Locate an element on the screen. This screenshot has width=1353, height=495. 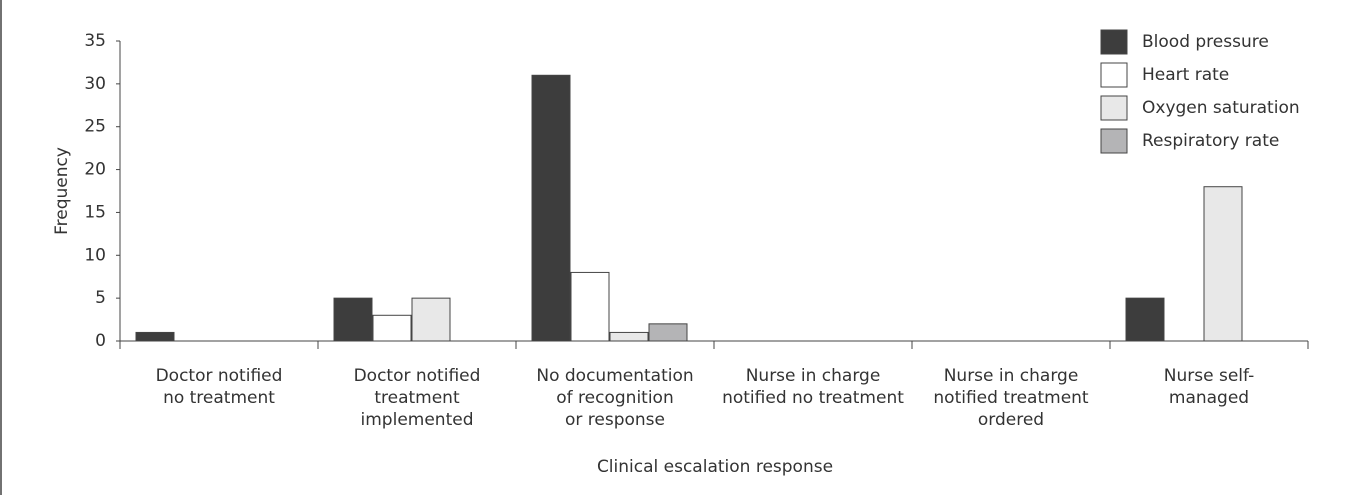
y-tick-label: 30 is located at coordinates (95, 84).